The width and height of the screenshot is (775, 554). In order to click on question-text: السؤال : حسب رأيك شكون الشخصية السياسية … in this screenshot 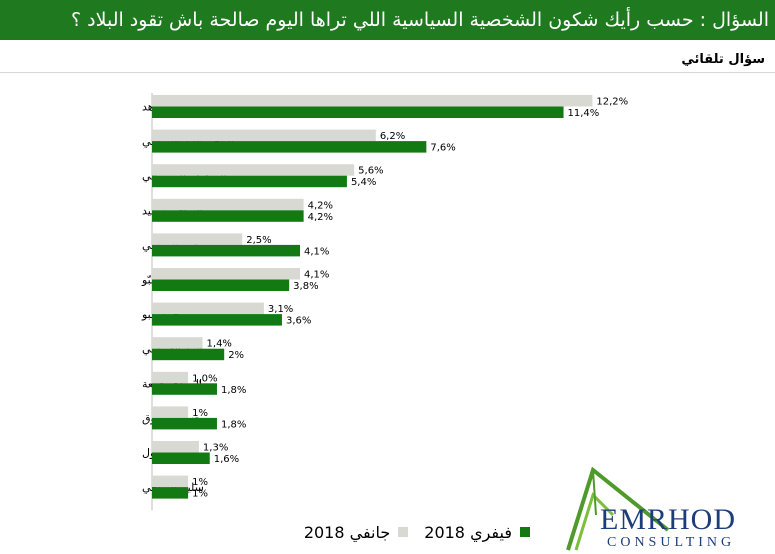, I will do `click(420, 20)`.